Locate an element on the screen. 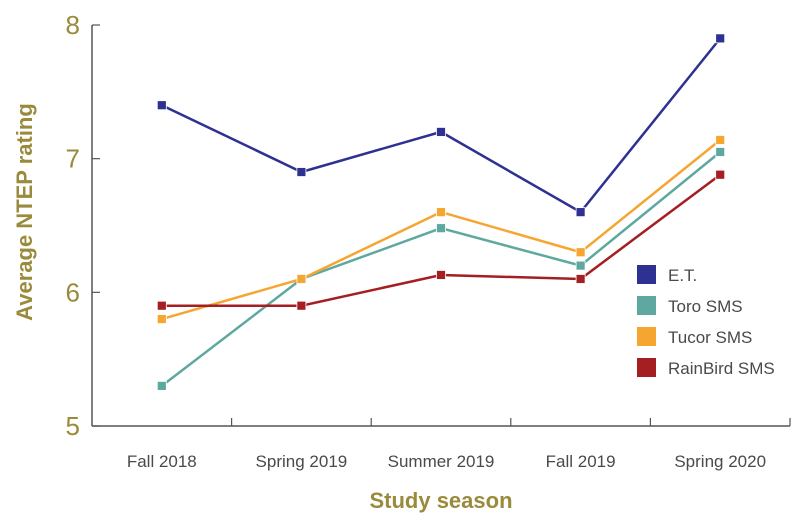  x-tick-label: Fall 2019 is located at coordinates (581, 461).